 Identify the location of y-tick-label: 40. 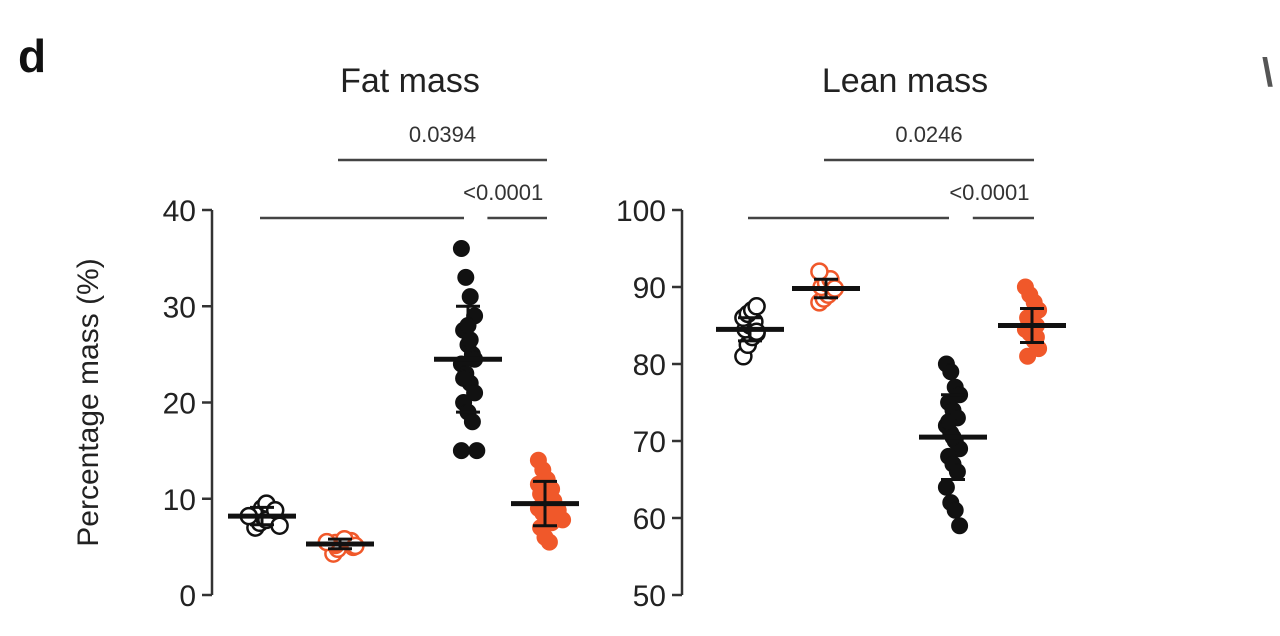
(179, 211).